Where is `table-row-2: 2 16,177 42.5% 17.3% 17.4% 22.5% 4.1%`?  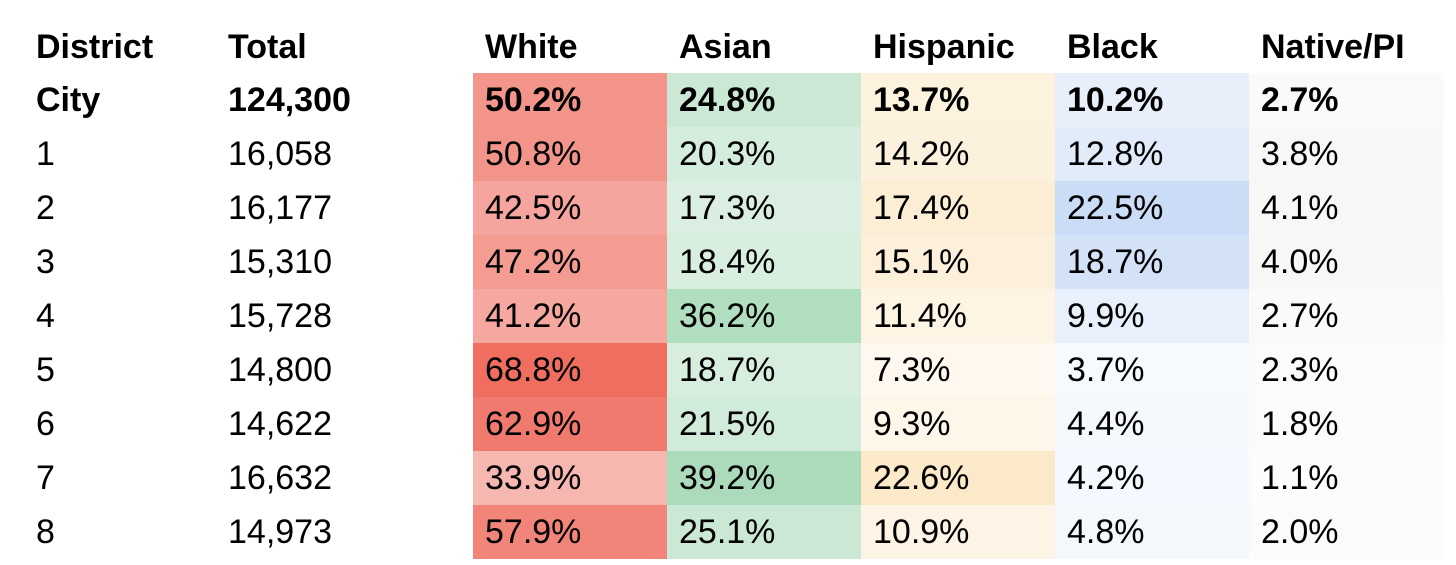 table-row-2: 2 16,177 42.5% 17.3% 17.4% 22.5% 4.1% is located at coordinates (739, 208).